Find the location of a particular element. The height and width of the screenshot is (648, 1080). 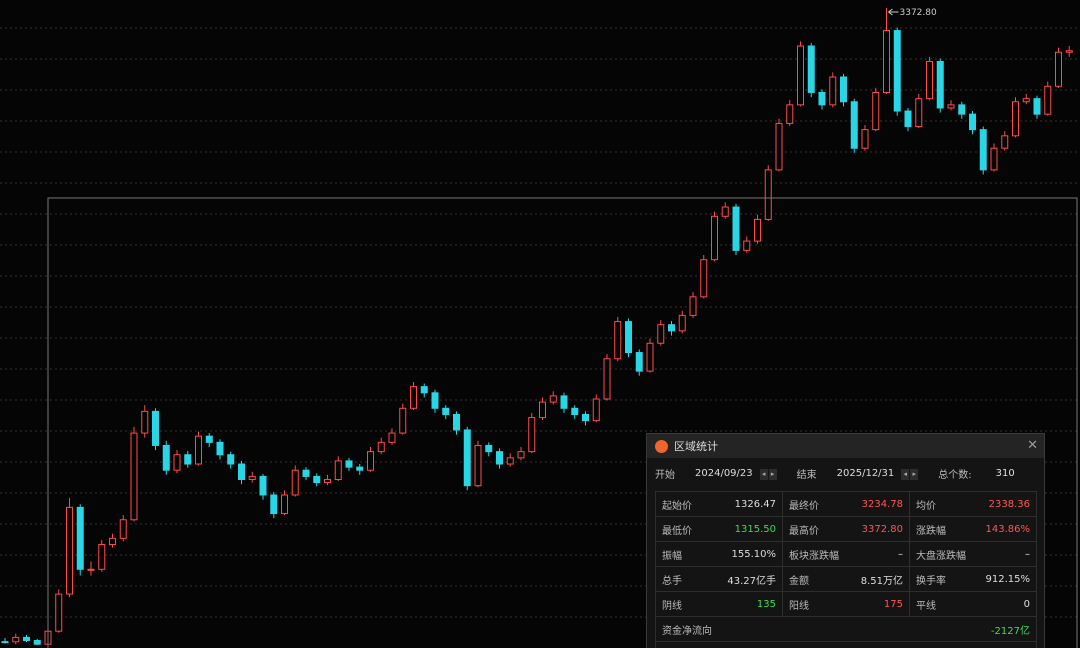

stat-value: – is located at coordinates (900, 554).